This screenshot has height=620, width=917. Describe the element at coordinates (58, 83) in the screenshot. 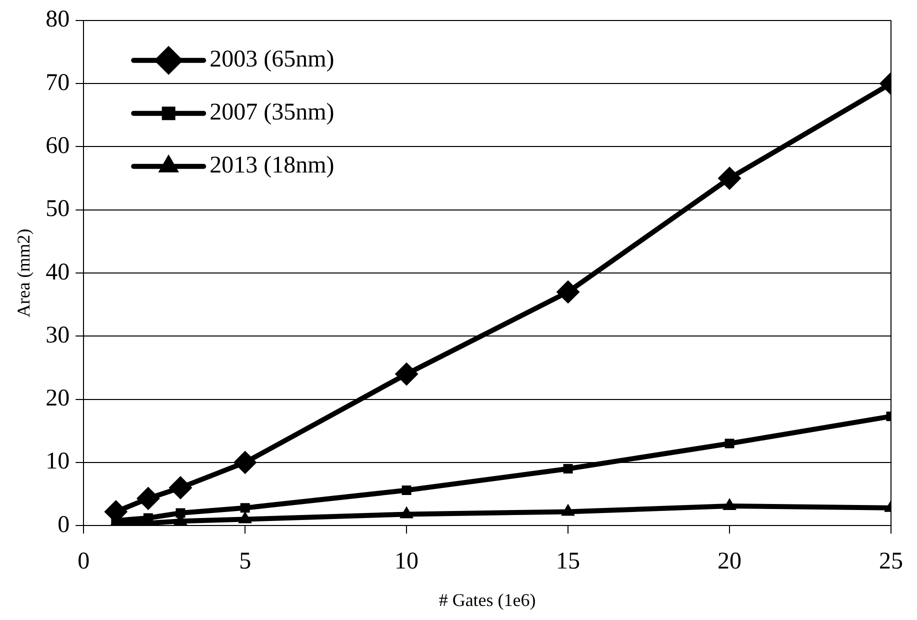

I see `y-tick-label: 70` at that location.